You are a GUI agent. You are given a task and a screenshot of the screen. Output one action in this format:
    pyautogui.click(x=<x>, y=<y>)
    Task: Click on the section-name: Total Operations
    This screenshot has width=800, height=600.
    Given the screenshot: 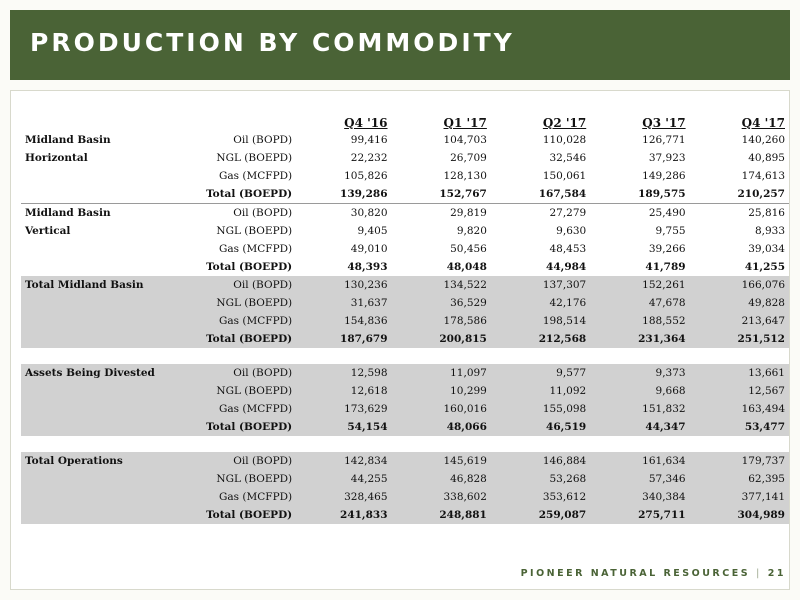 What is the action you would take?
    pyautogui.click(x=97, y=461)
    